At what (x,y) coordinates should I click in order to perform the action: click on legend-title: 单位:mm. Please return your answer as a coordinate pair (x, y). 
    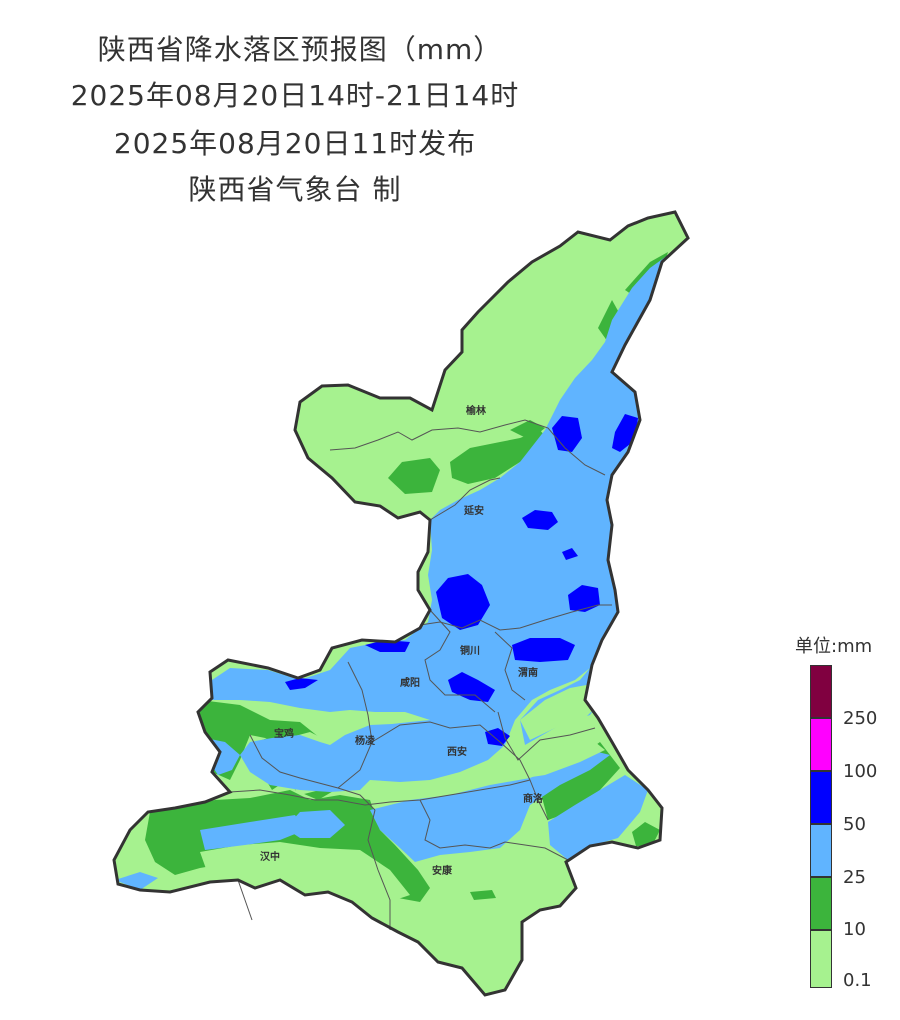
    Looking at the image, I should click on (834, 646).